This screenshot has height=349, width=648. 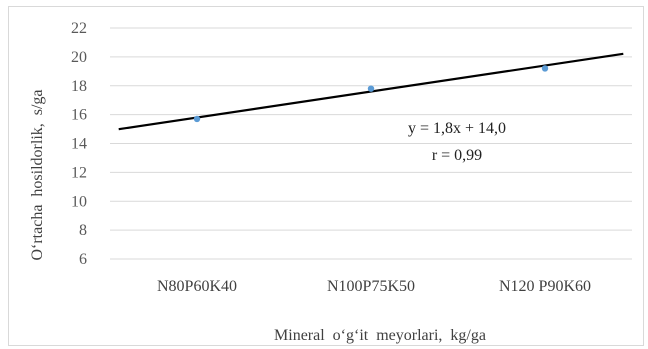 What do you see at coordinates (457, 128) in the screenshot?
I see `equation-annotation: y = 1,8x + 14,0` at bounding box center [457, 128].